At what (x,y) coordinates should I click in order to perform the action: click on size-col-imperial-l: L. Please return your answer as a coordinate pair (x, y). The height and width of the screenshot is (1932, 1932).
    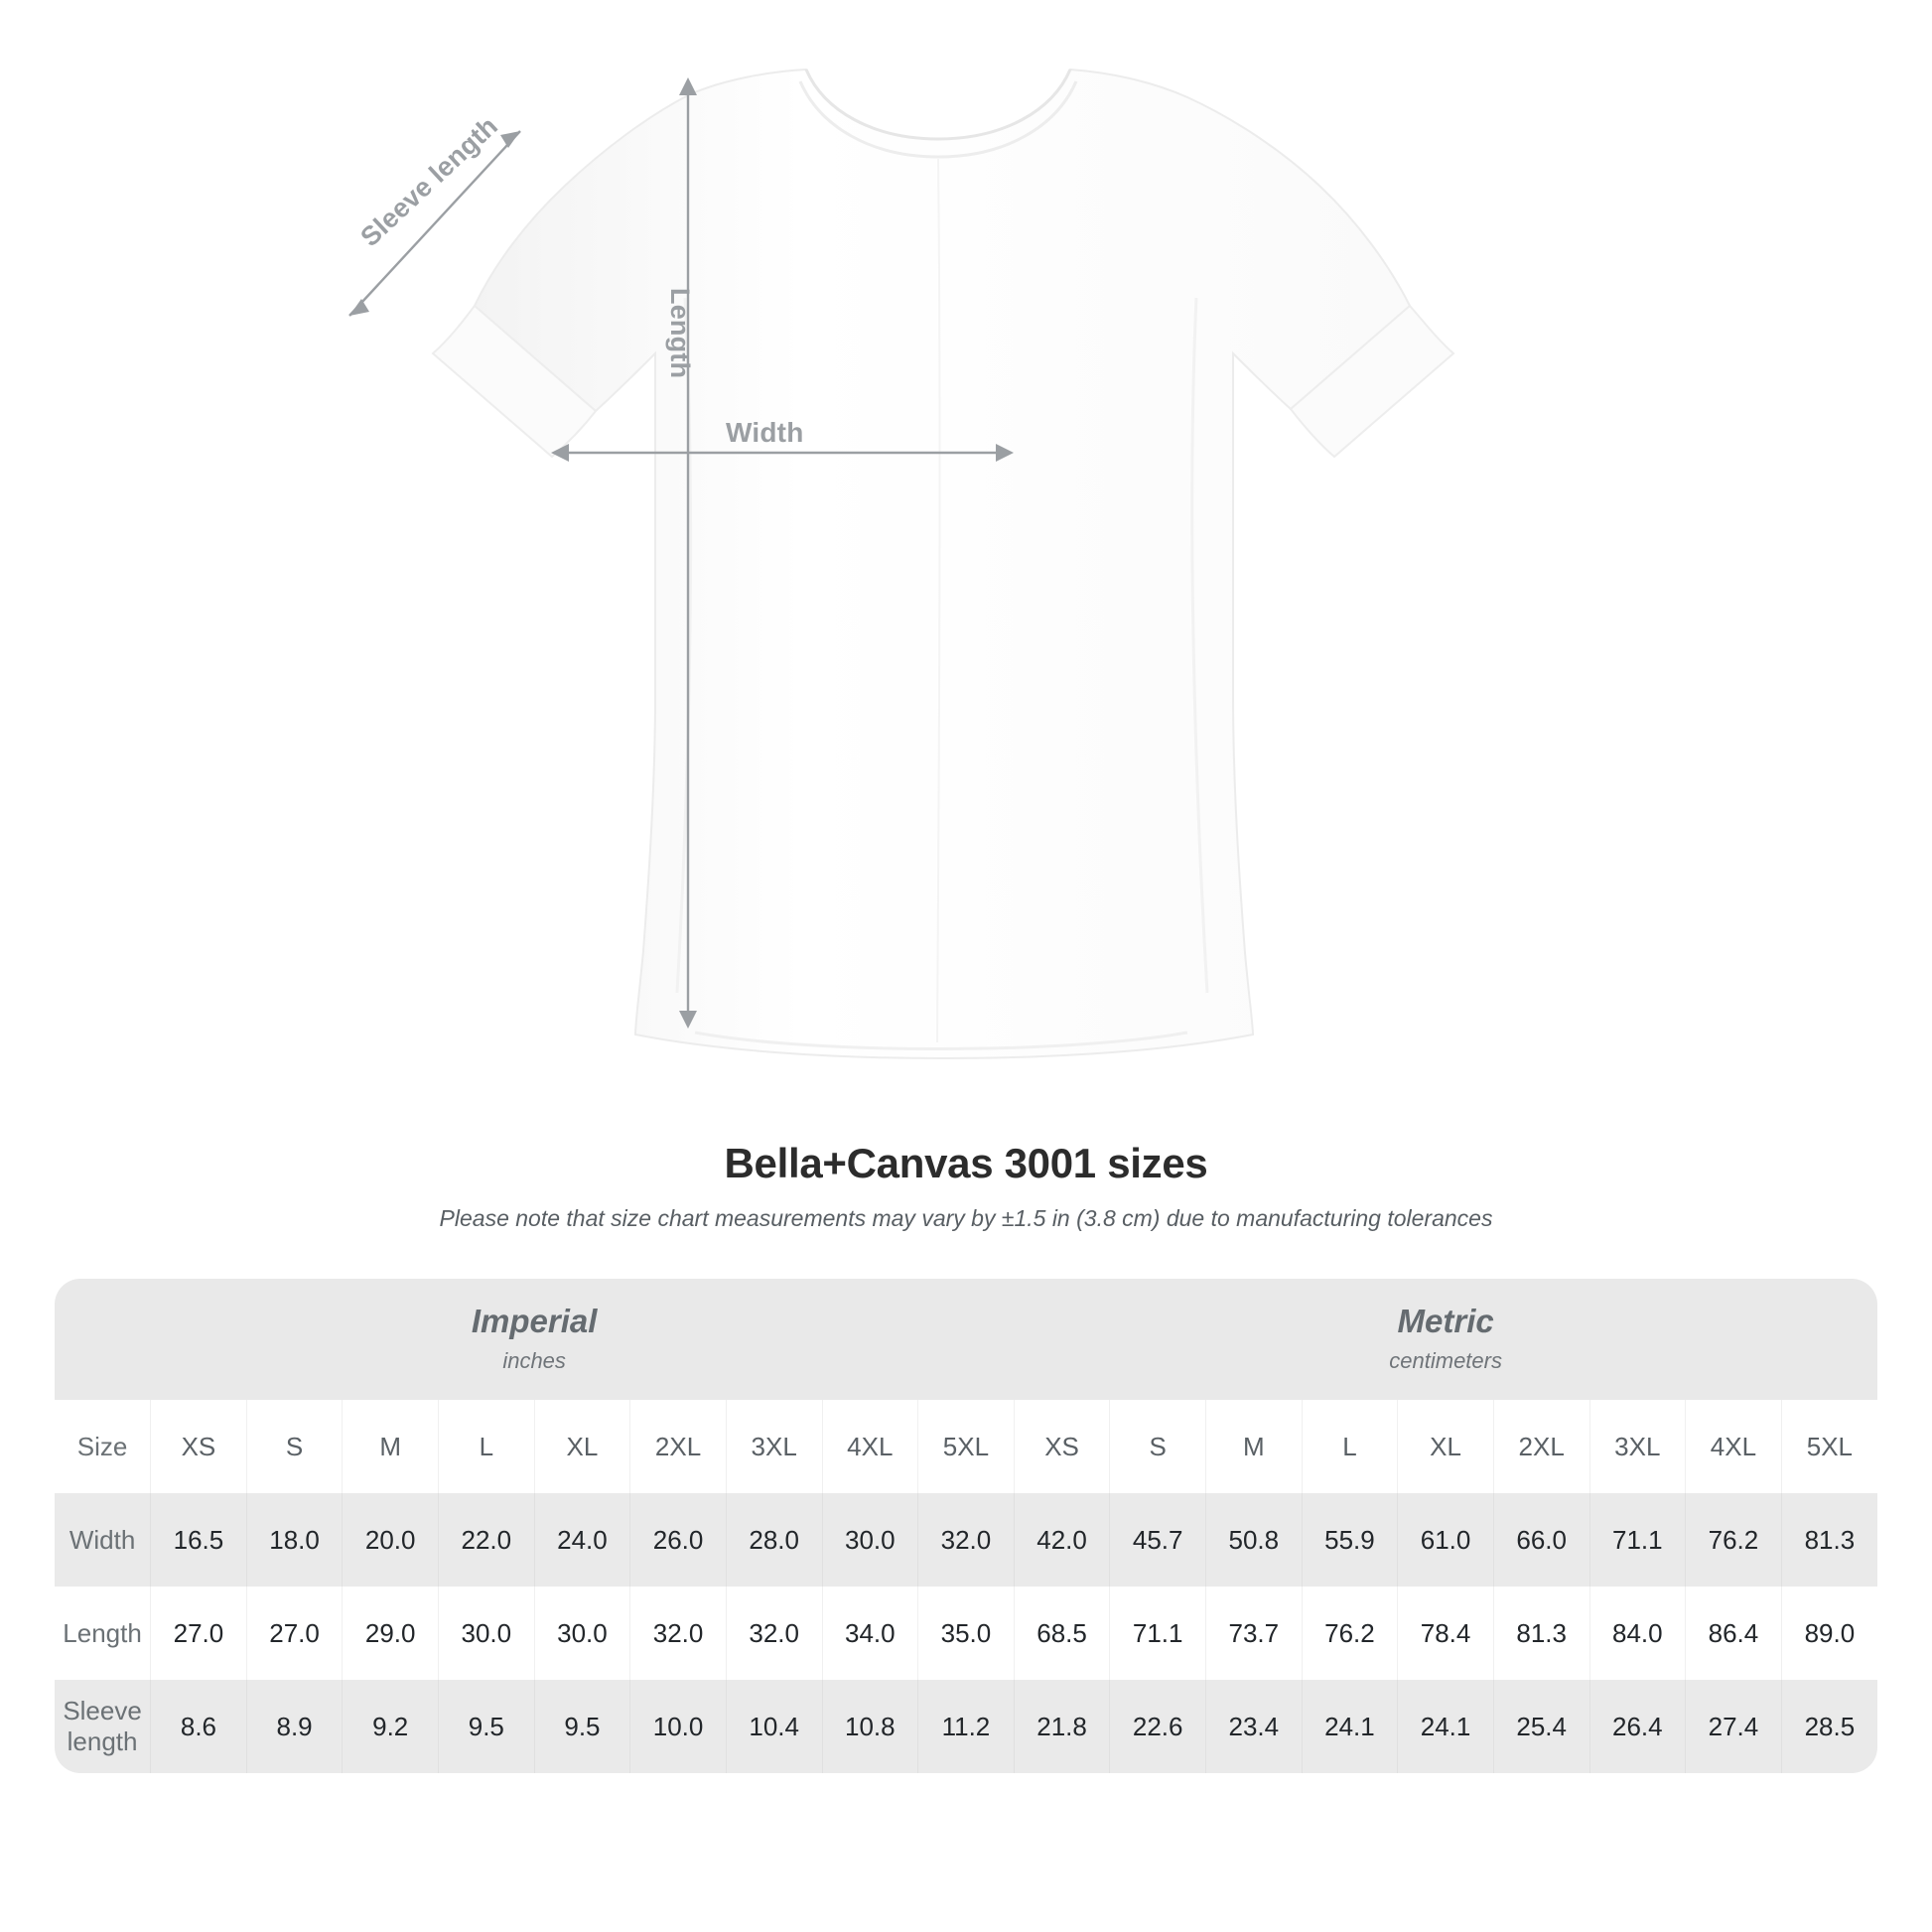
    Looking at the image, I should click on (487, 1446).